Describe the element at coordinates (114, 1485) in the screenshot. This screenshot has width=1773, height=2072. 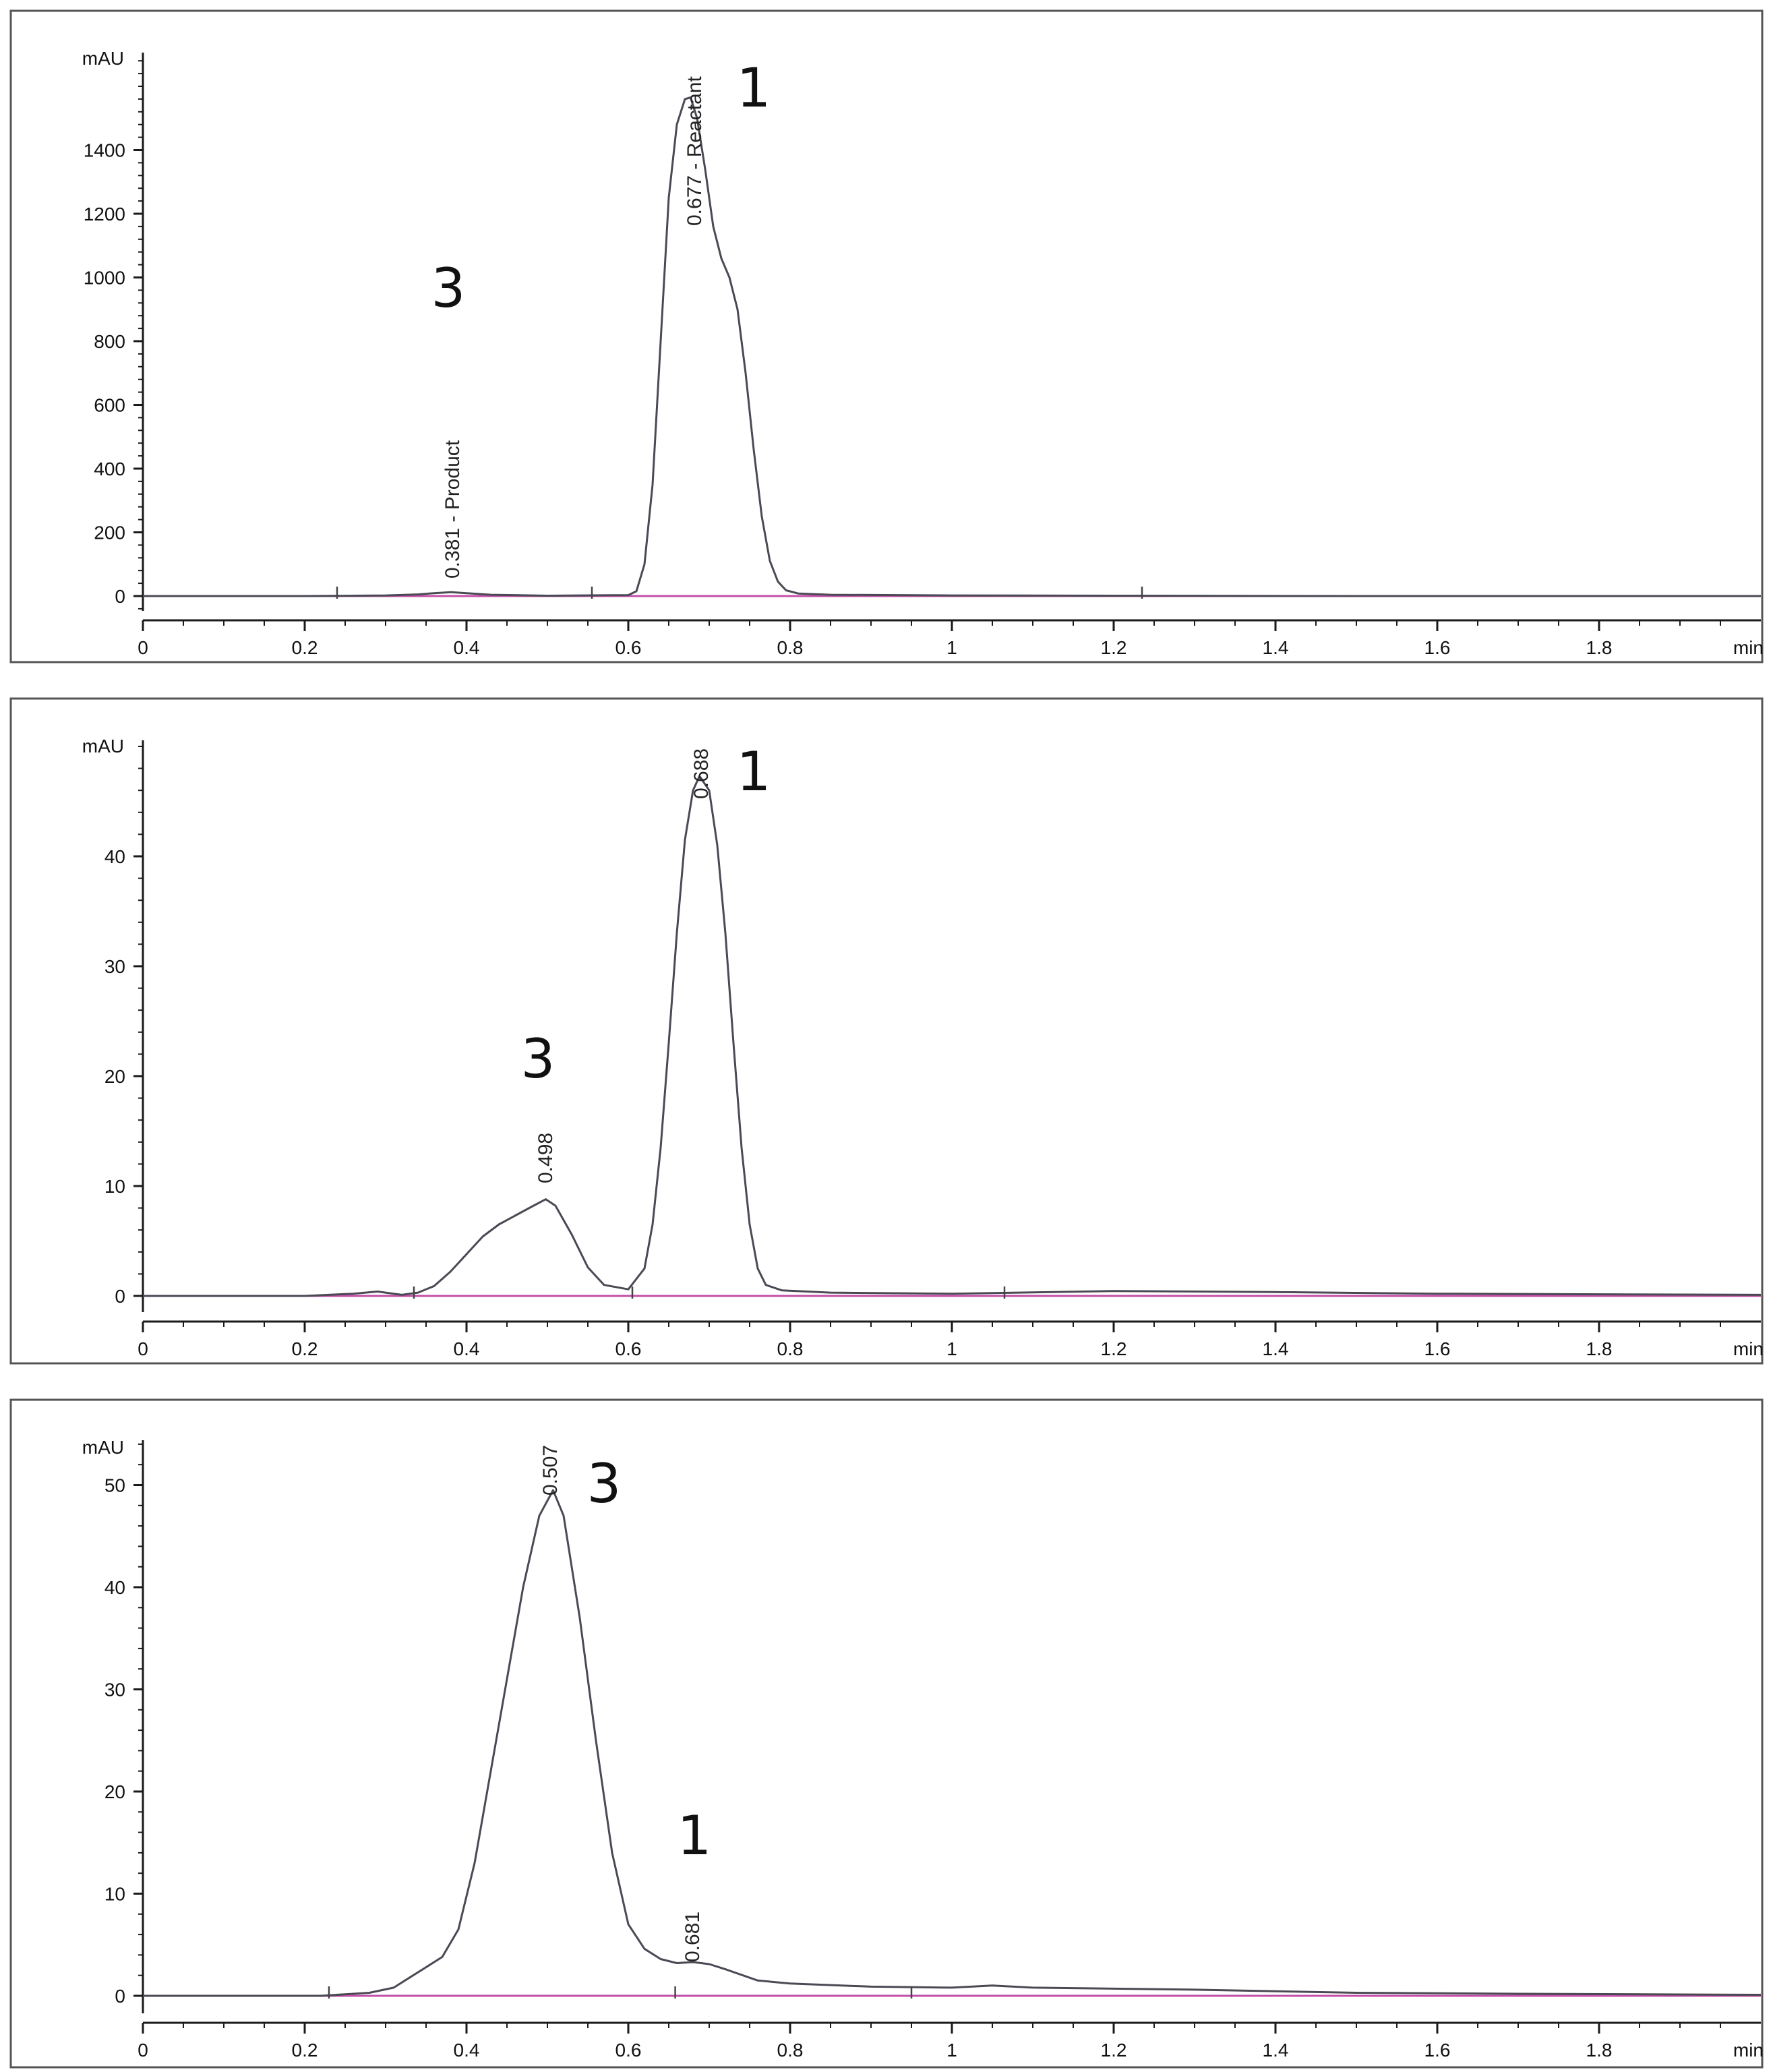
I see `y-tick-label: 50` at that location.